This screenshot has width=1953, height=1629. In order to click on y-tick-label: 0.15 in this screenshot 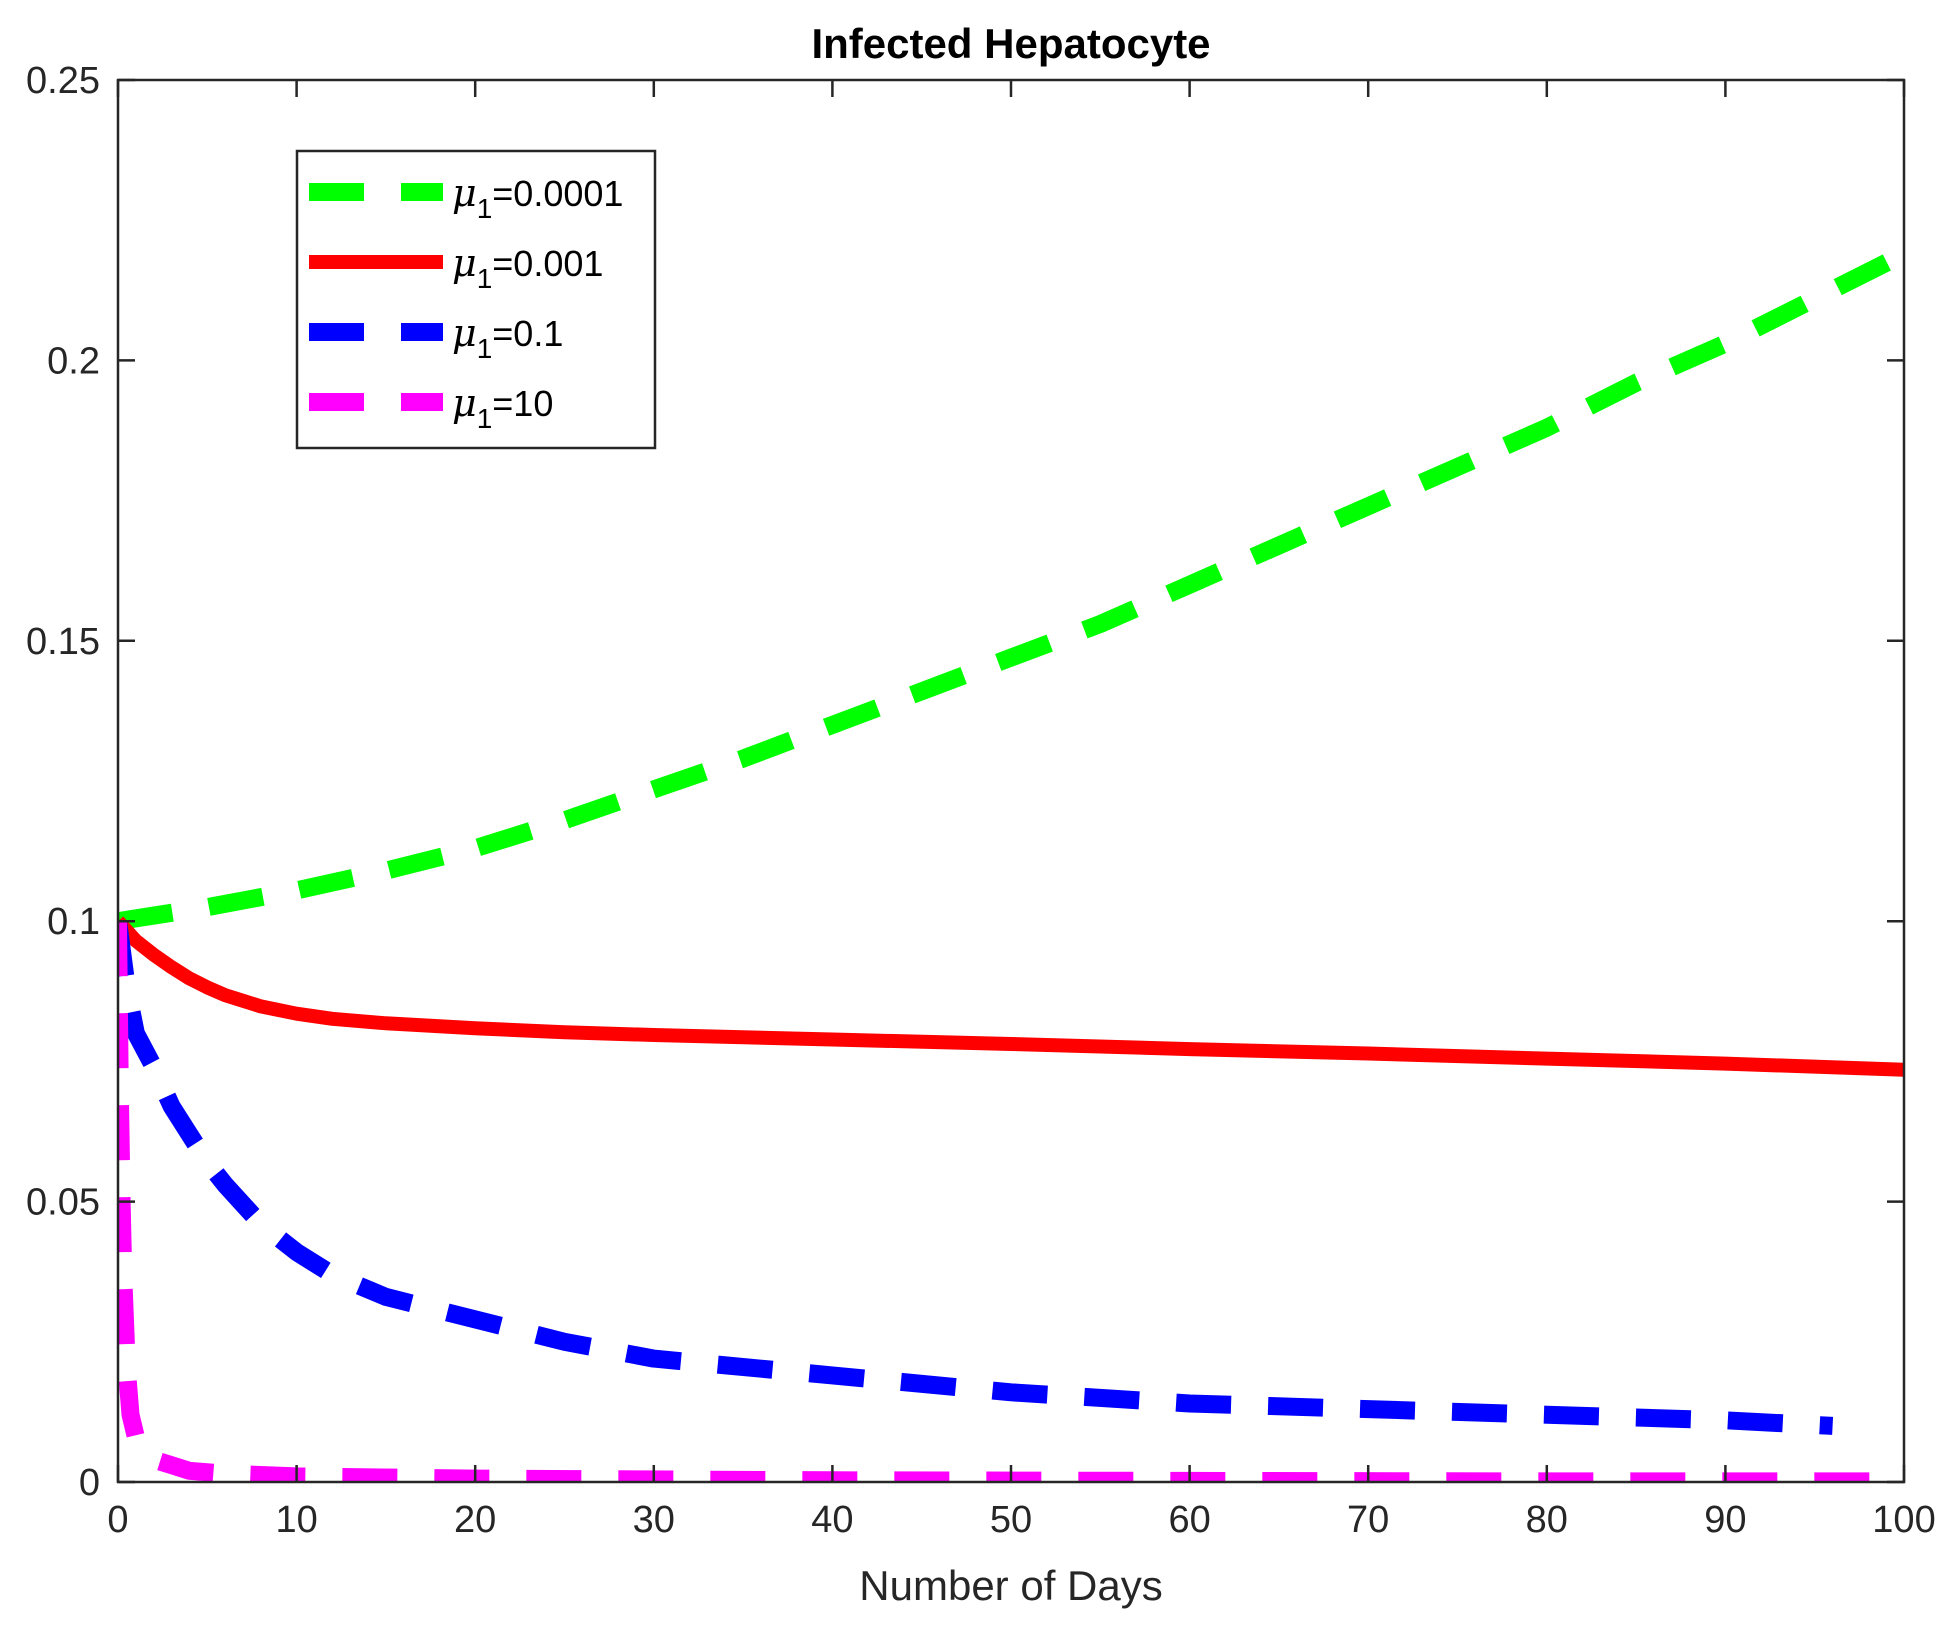, I will do `click(63, 642)`.